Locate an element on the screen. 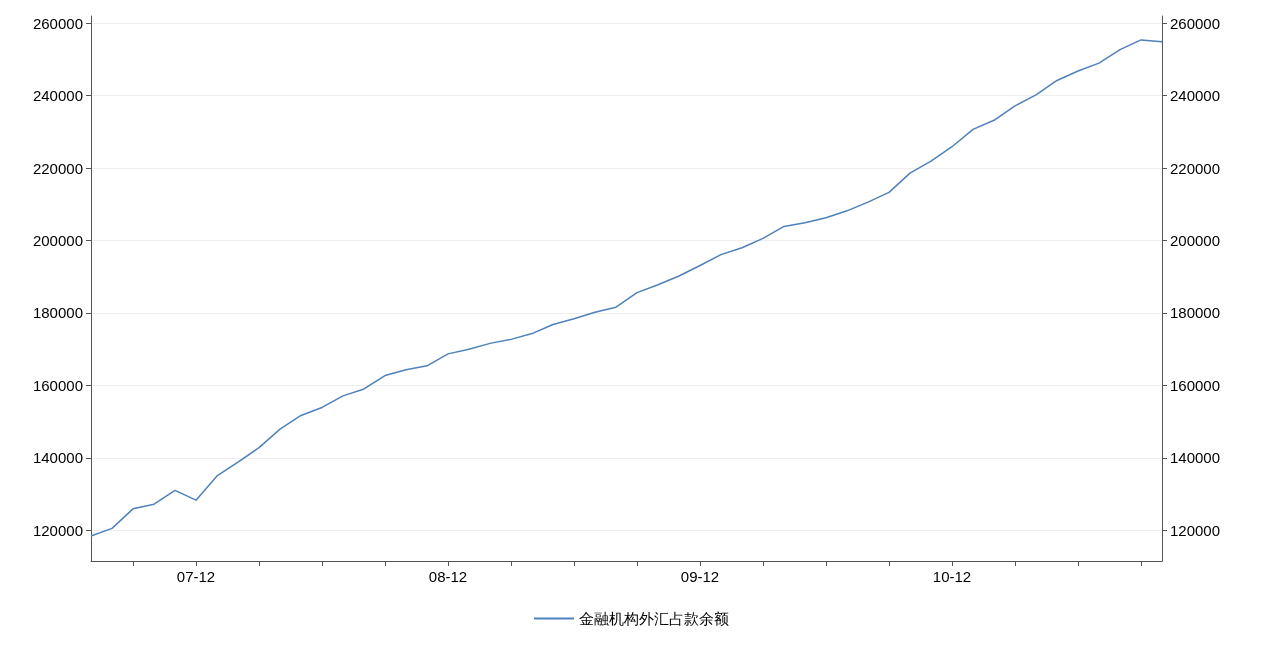  y2-tick-label: 240000 is located at coordinates (1195, 96).